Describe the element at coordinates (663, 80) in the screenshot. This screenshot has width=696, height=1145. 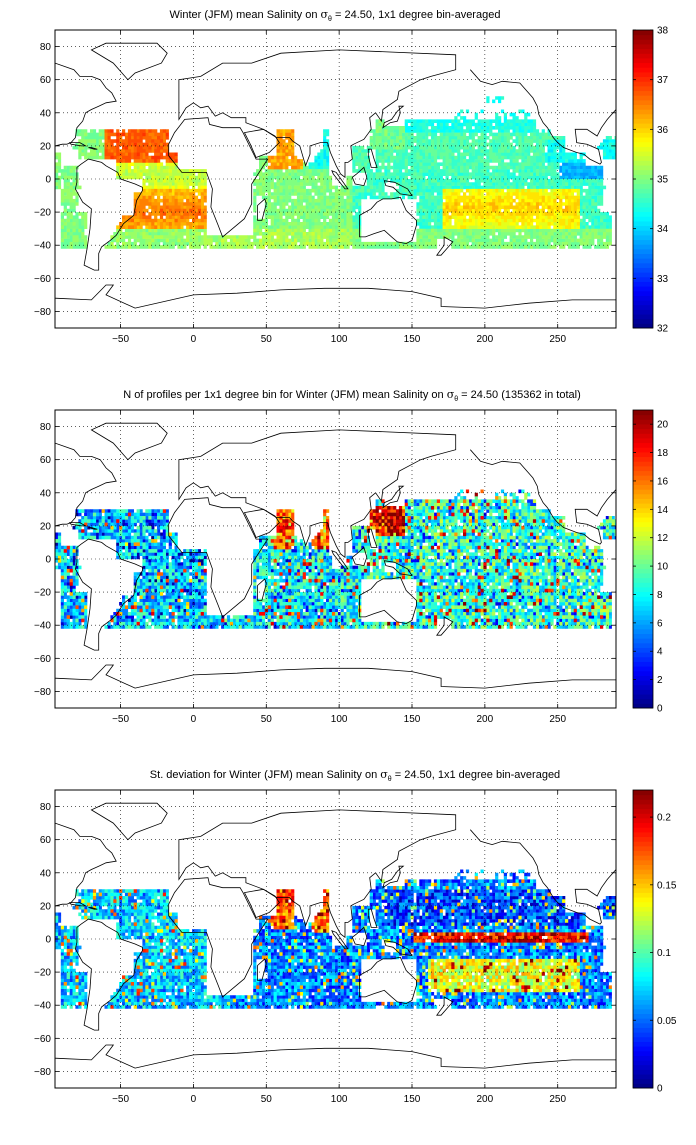
I see `colorbar-tick-label: 37` at that location.